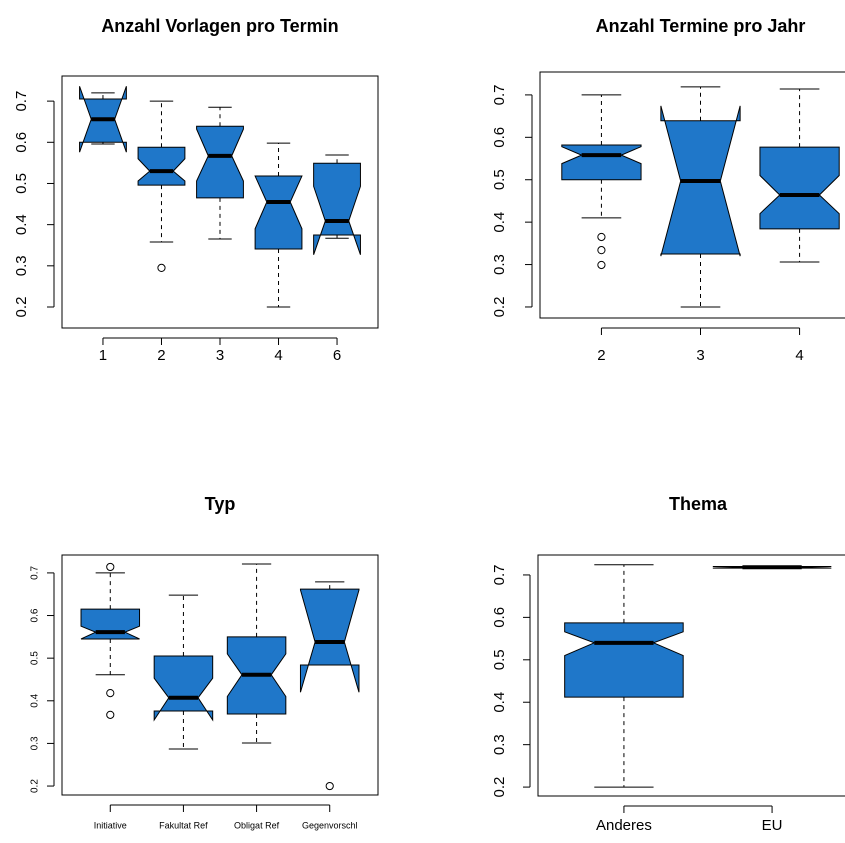 The height and width of the screenshot is (843, 845). Describe the element at coordinates (698, 504) in the screenshot. I see `chart-title: Thema` at that location.